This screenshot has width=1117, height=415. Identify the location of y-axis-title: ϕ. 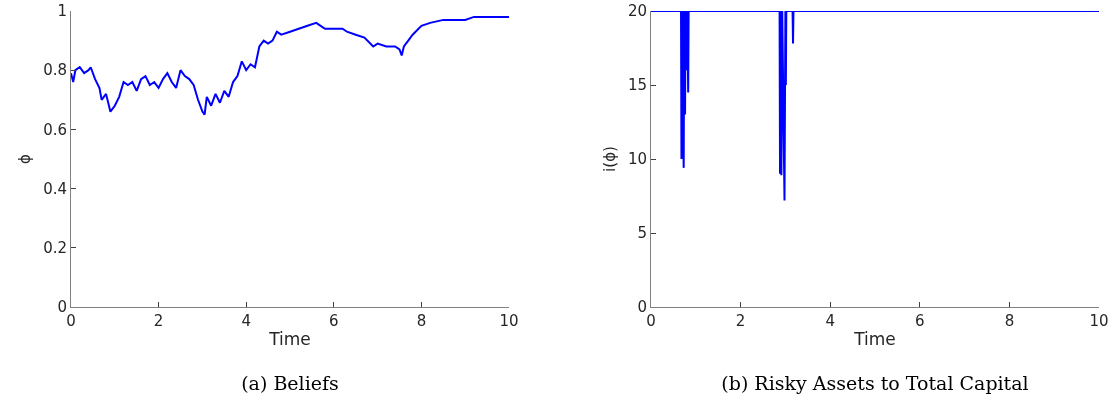
(25, 158).